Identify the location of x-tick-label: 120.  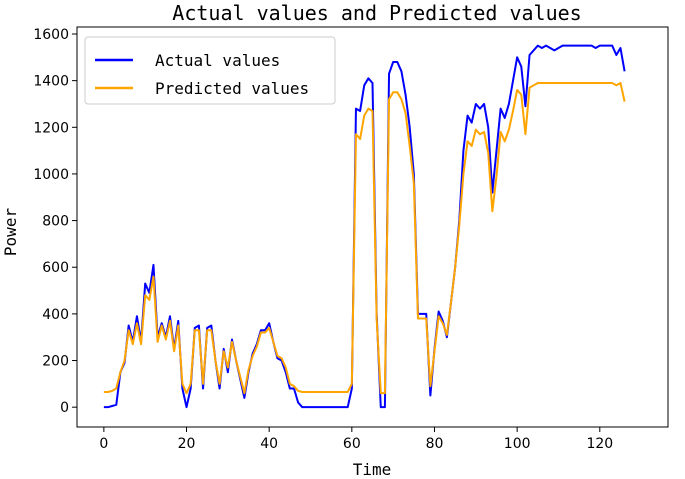
(599, 444).